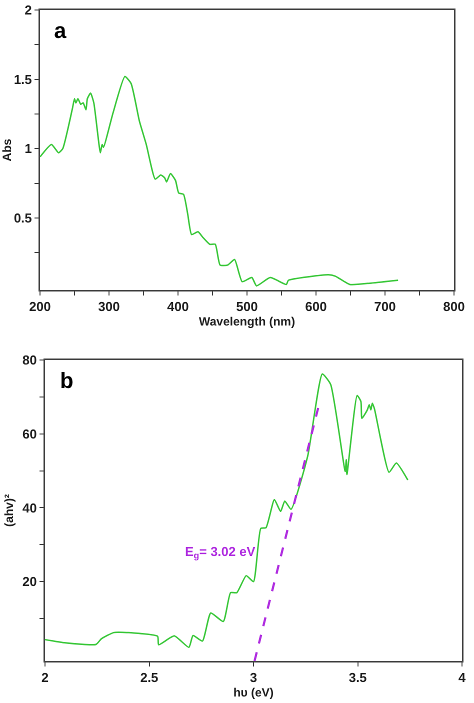 This screenshot has width=474, height=703. What do you see at coordinates (254, 678) in the screenshot?
I see `x-tick-label: 3` at bounding box center [254, 678].